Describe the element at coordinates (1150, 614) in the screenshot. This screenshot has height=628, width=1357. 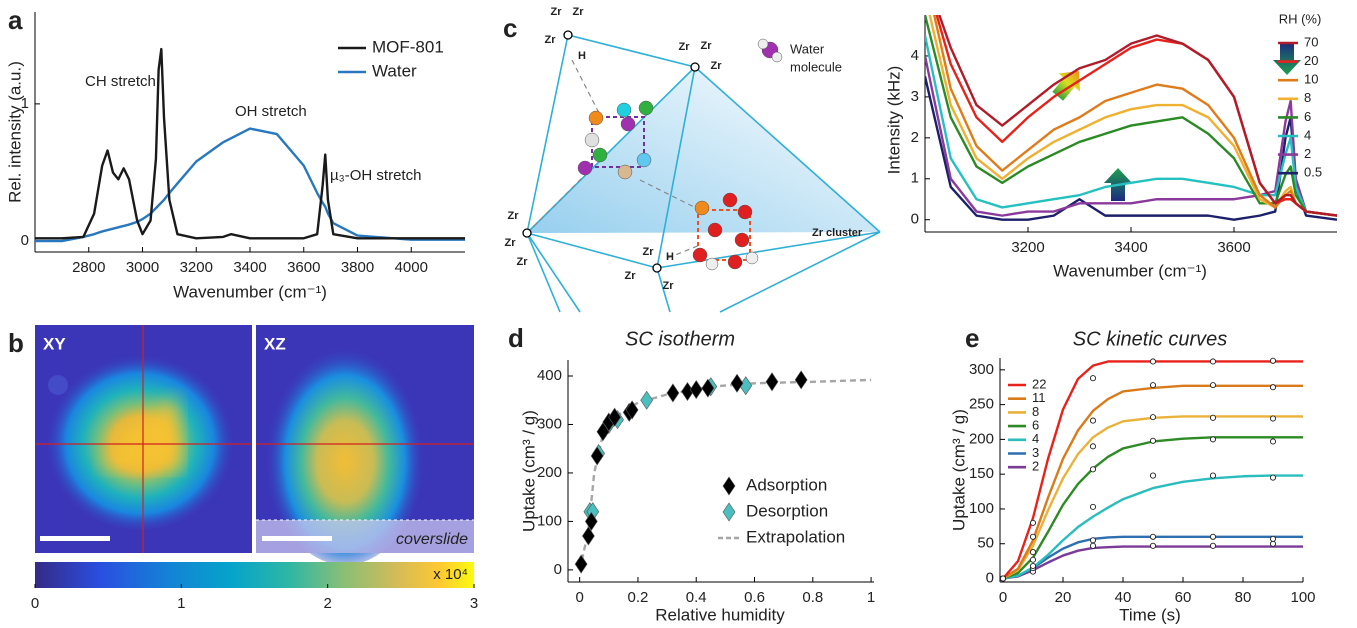
I see `x-axis-label: Time (s)` at that location.